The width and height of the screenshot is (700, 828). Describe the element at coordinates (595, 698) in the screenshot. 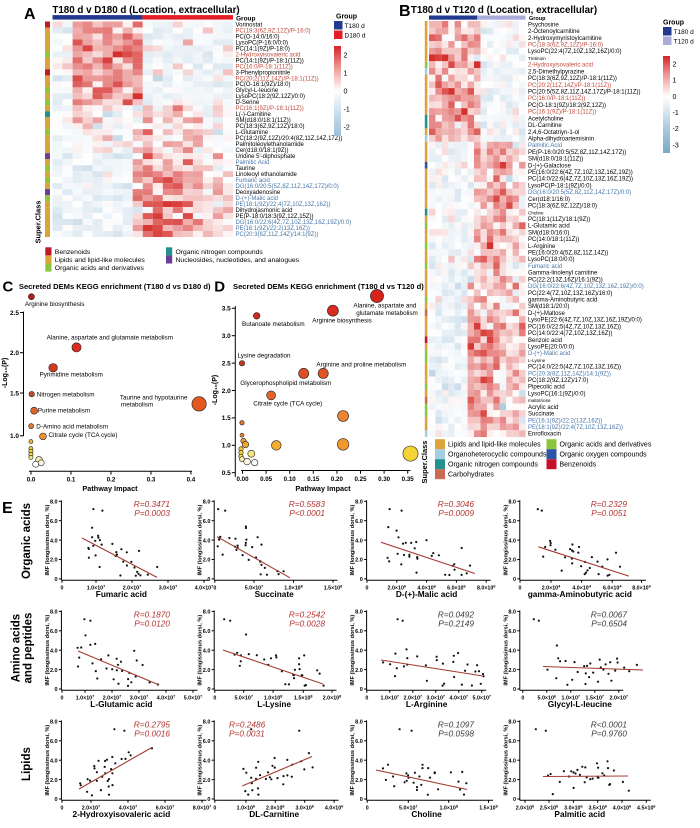

I see `svg-text: 1.5×10⁷` at that location.